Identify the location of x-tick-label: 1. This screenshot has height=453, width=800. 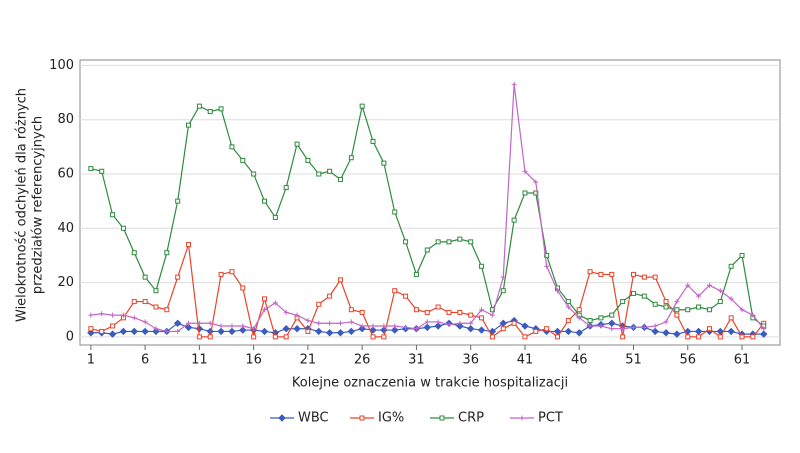
(91, 360).